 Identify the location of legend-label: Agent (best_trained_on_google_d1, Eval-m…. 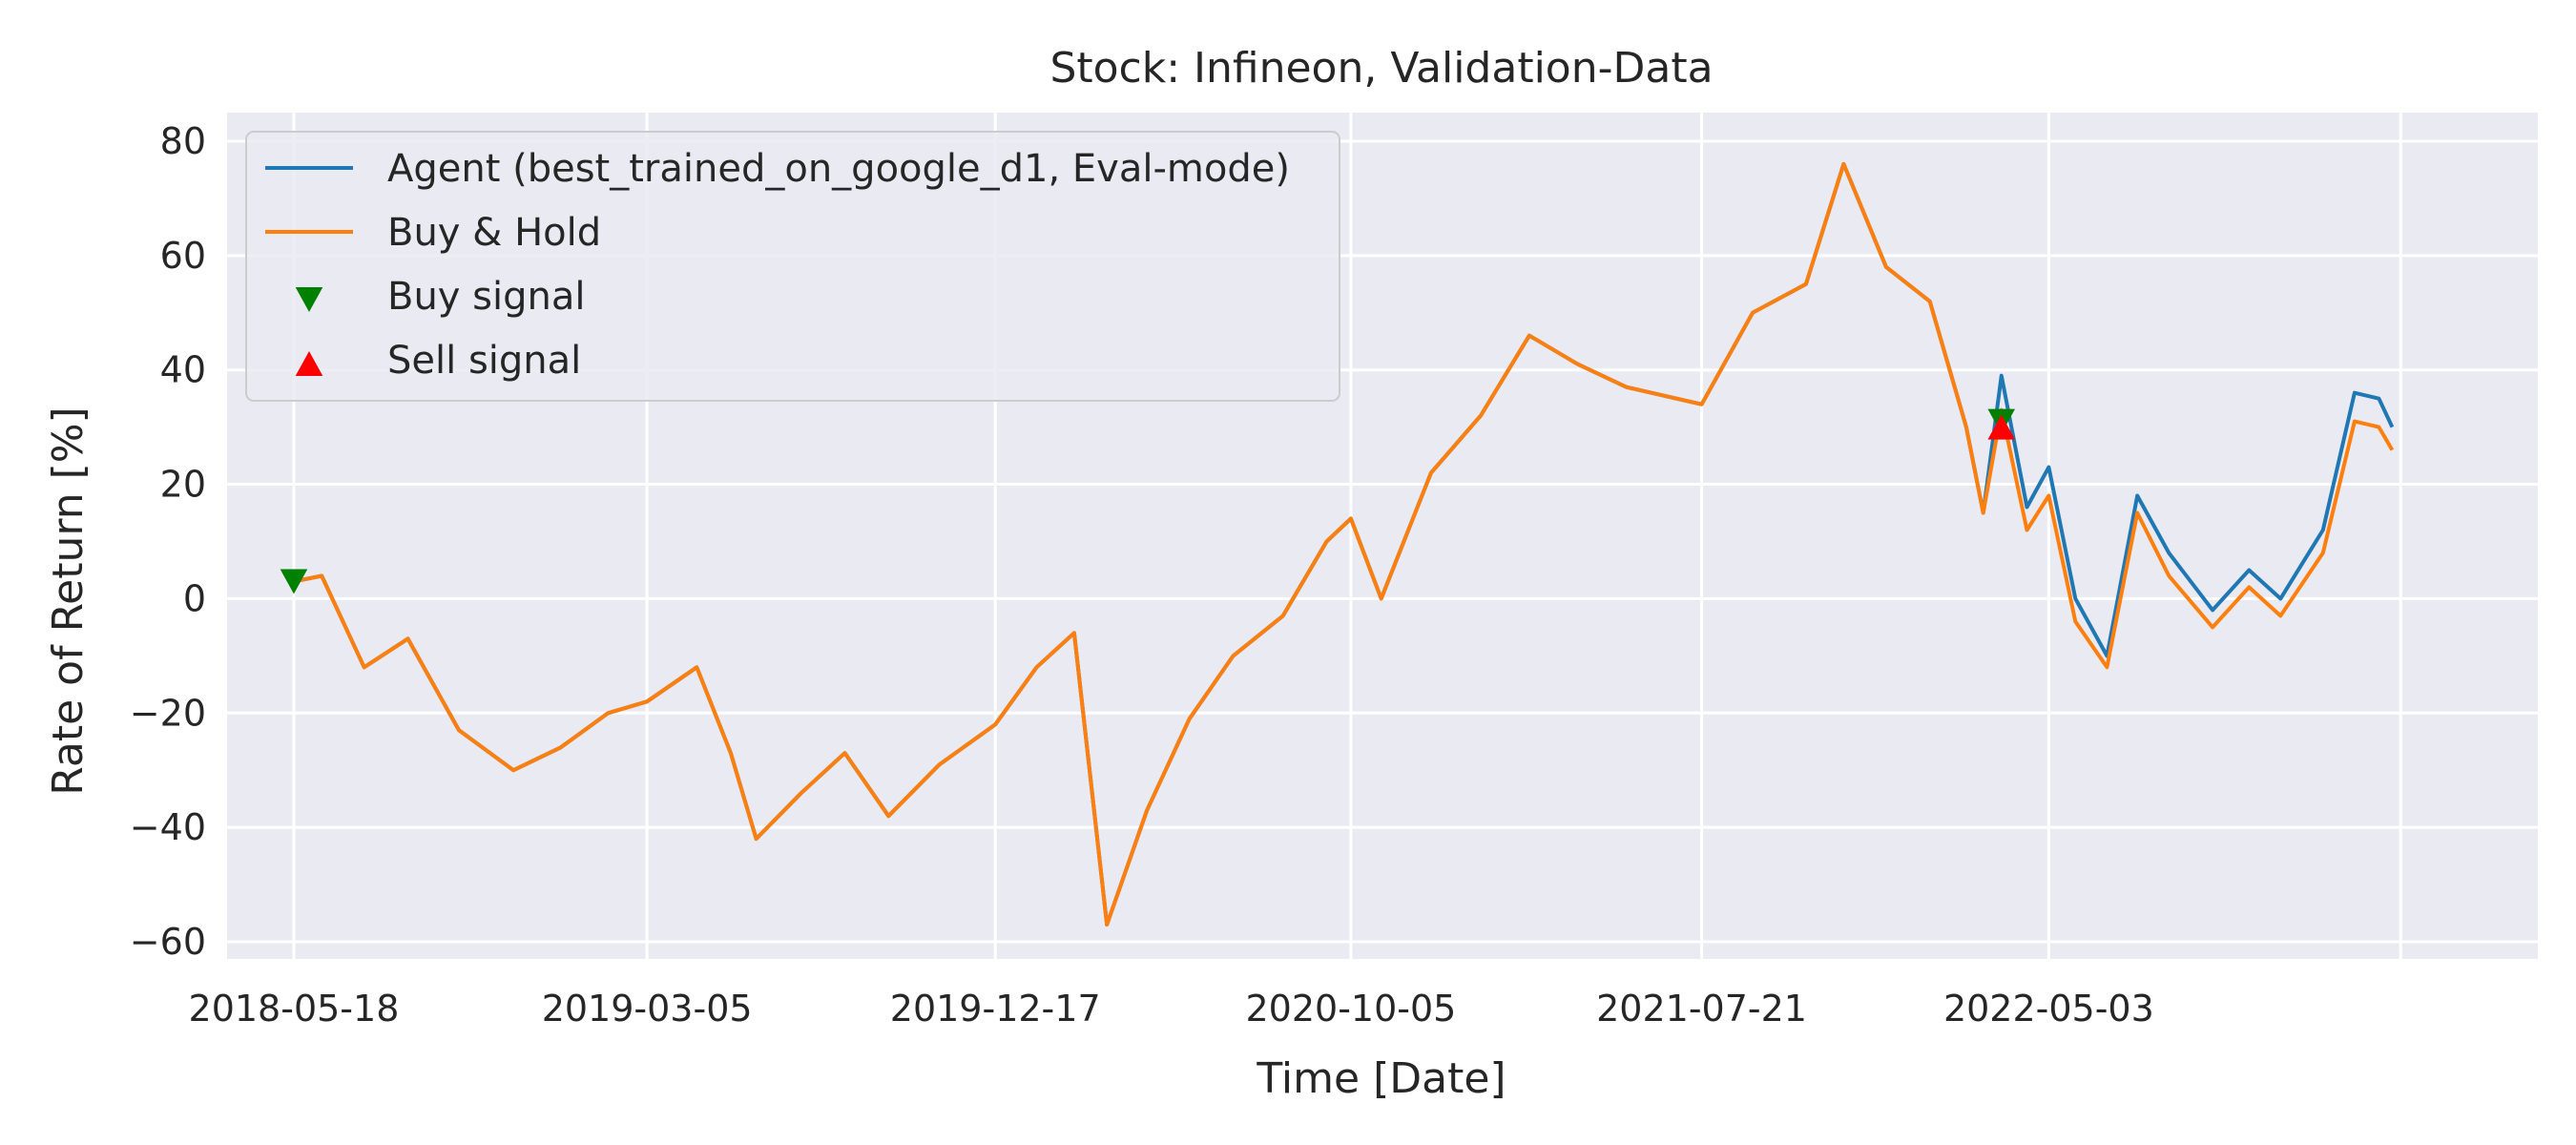
(838, 169).